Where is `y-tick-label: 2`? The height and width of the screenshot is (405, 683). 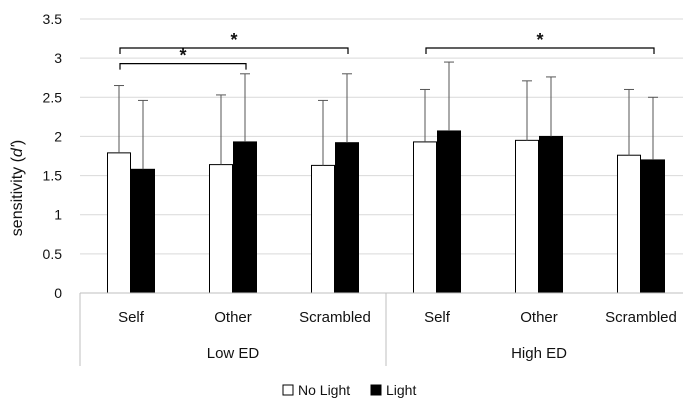
y-tick-label: 2 is located at coordinates (58, 136).